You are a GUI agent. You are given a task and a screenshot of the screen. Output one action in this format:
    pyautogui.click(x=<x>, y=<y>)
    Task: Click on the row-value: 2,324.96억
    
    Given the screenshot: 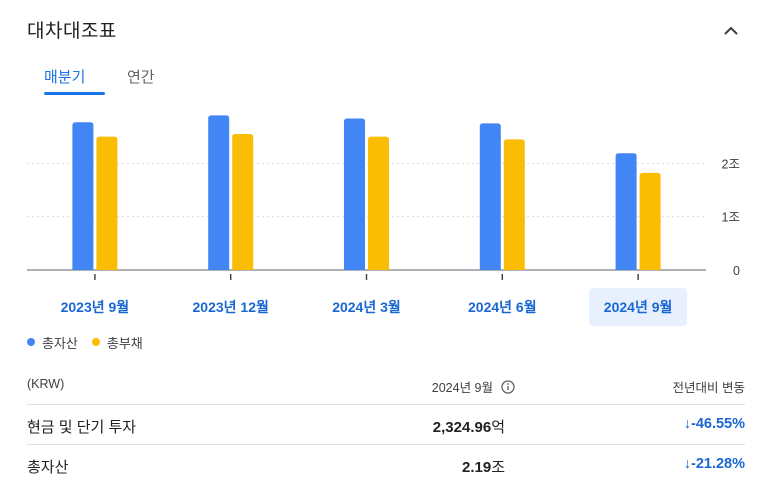 What is the action you would take?
    pyautogui.click(x=469, y=426)
    